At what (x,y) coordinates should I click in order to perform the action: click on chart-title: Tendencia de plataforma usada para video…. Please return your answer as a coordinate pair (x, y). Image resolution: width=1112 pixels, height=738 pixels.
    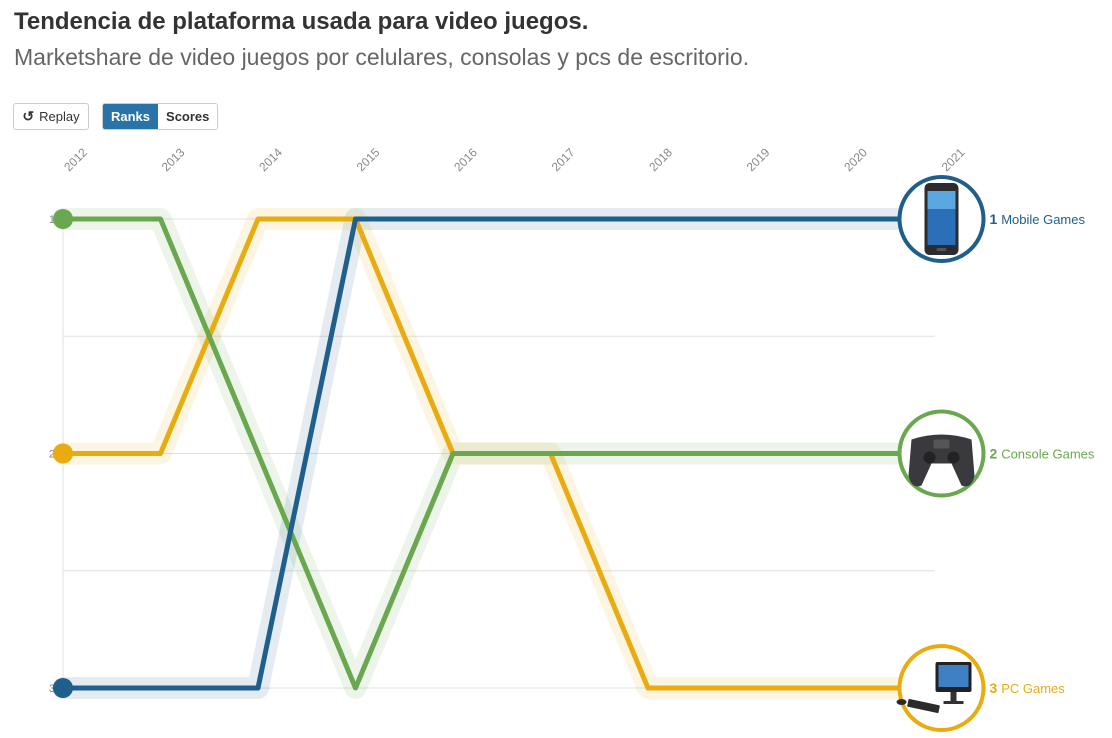
    Looking at the image, I should click on (301, 21).